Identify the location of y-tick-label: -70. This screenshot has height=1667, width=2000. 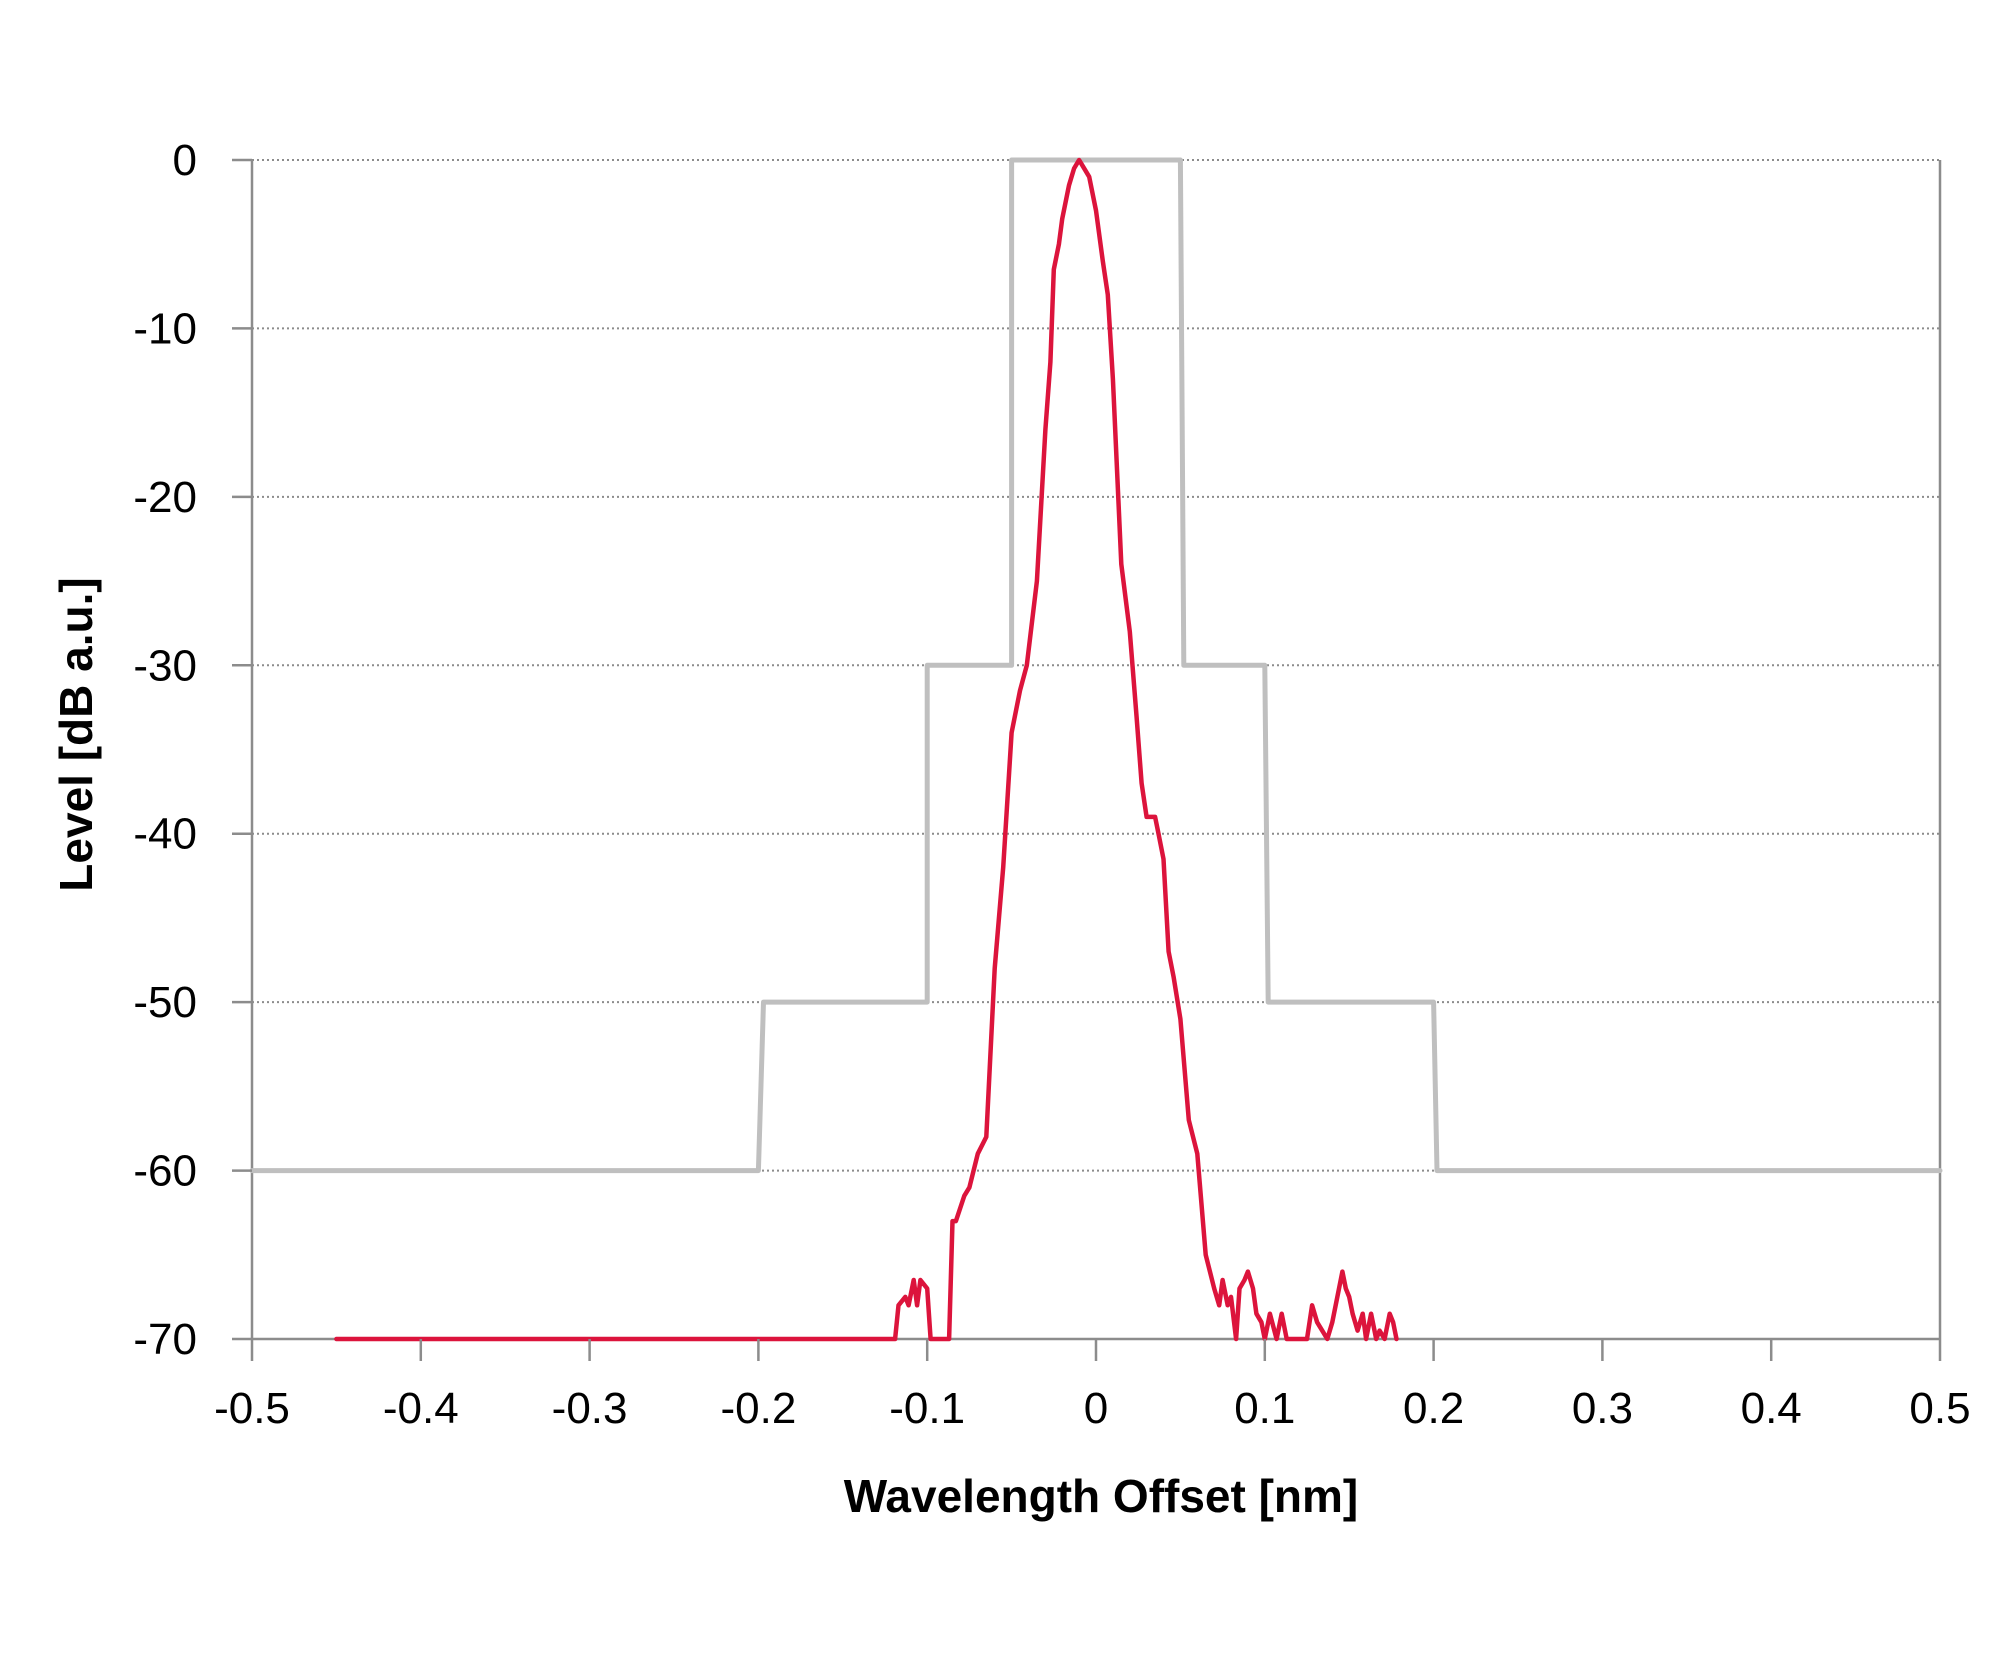
(165, 1339).